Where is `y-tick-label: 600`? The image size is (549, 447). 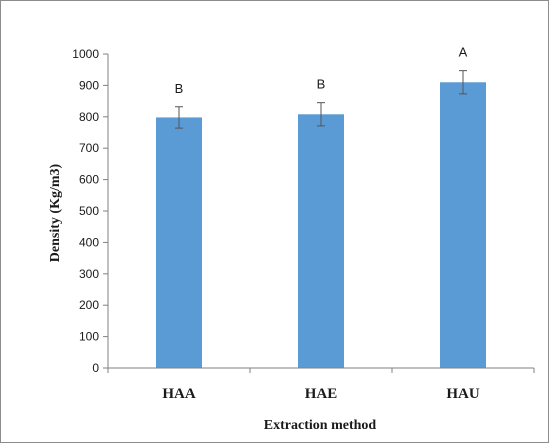 y-tick-label: 600 is located at coordinates (89, 180).